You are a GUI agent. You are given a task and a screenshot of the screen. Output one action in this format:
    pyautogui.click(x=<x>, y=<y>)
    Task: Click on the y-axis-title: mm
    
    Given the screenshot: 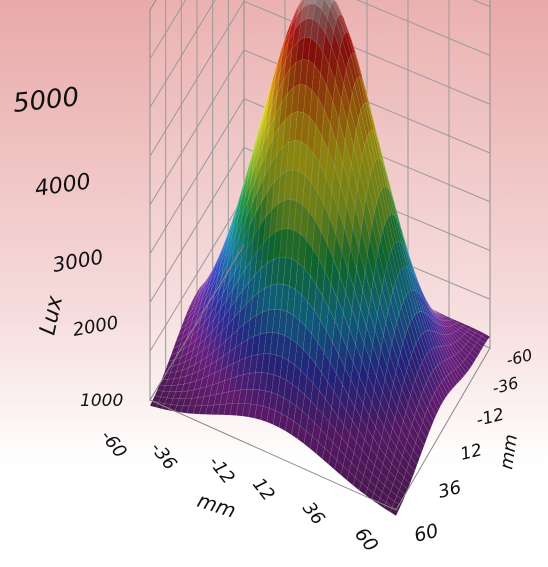 What is the action you would take?
    pyautogui.click(x=509, y=452)
    